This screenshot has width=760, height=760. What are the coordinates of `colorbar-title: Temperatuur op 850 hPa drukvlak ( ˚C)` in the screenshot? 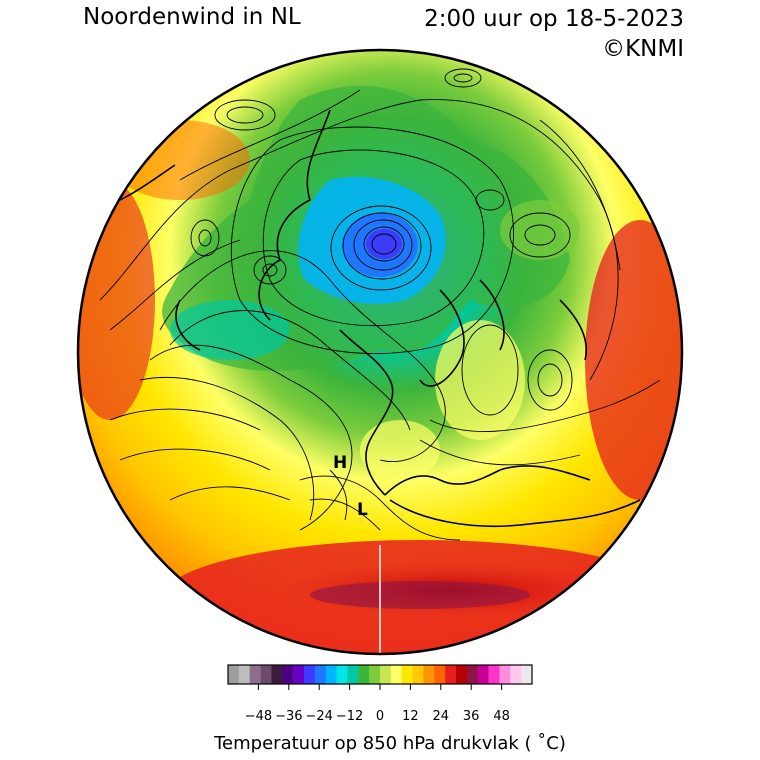 It's located at (390, 743).